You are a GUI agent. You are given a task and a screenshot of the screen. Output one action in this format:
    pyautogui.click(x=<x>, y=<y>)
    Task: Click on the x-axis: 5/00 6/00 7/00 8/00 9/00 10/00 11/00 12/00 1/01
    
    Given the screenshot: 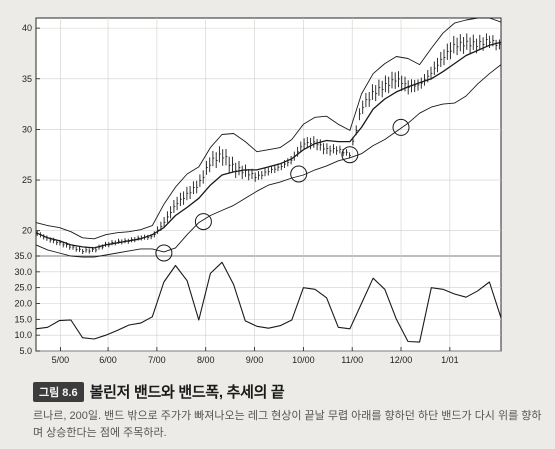 What is the action you would take?
    pyautogui.click(x=255, y=356)
    